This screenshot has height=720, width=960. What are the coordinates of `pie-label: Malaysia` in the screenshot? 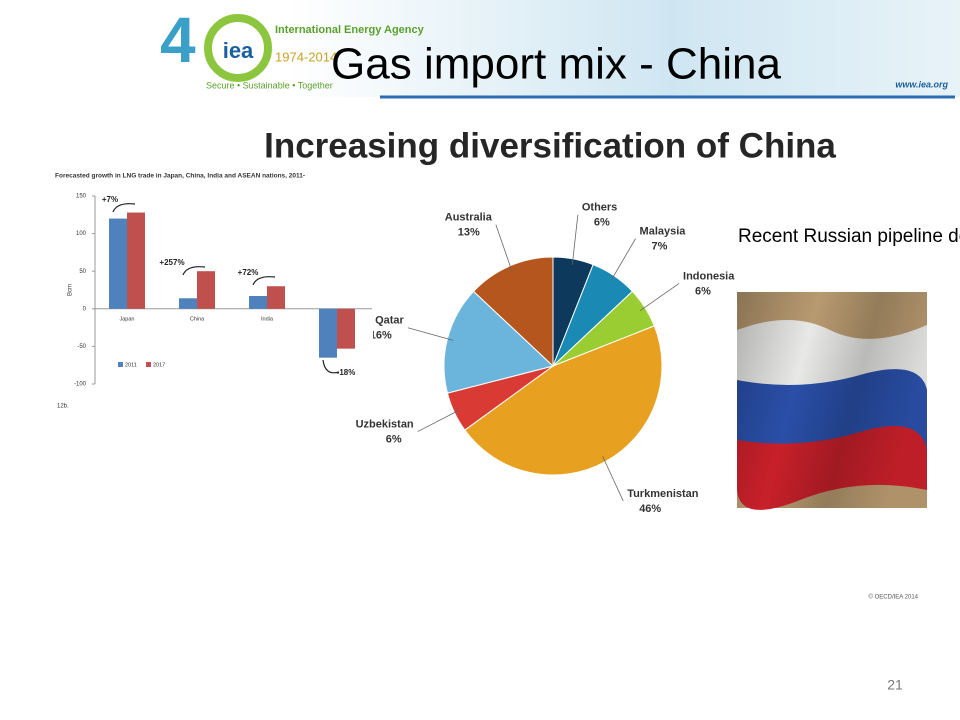 It's located at (663, 232).